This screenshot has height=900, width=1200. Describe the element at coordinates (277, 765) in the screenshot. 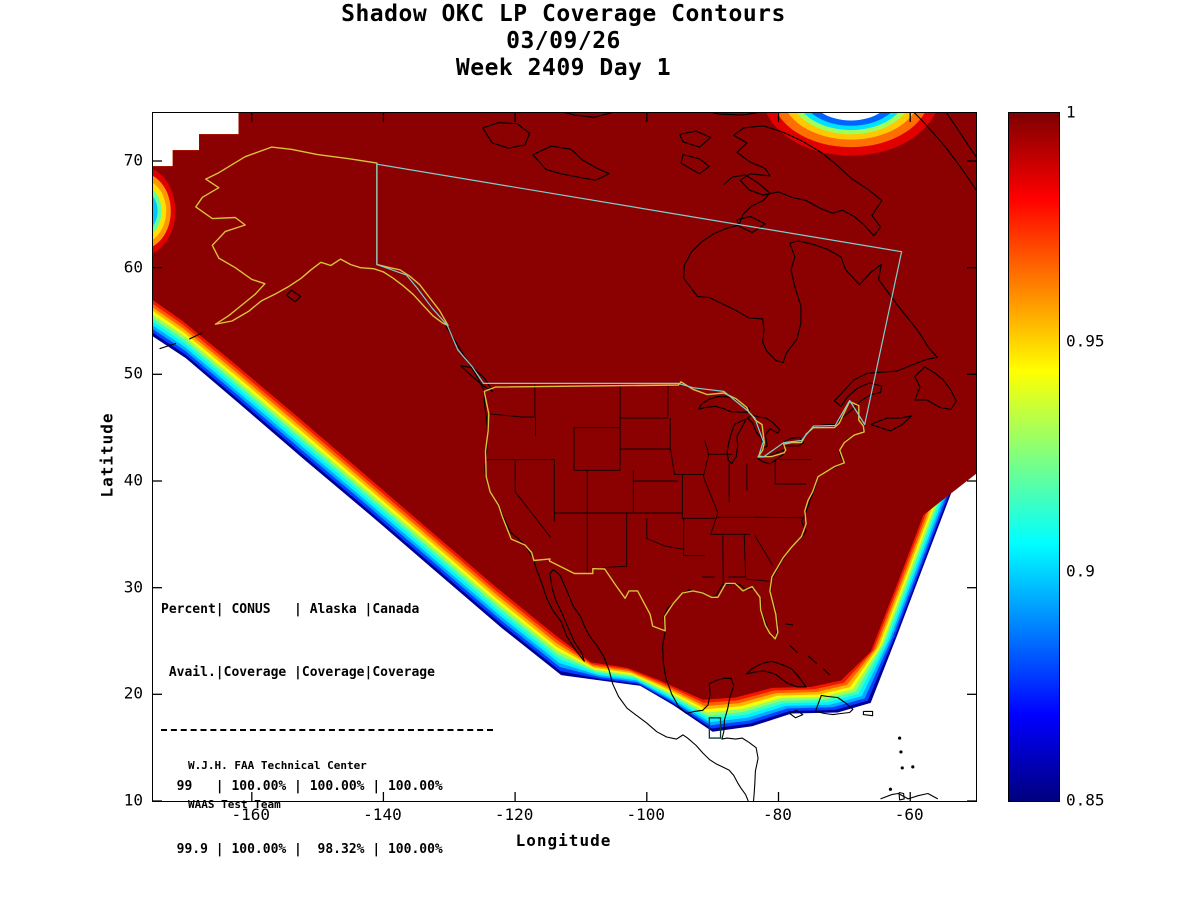

I see `credit-line-1: W.J.H. FAA Technical Center` at that location.